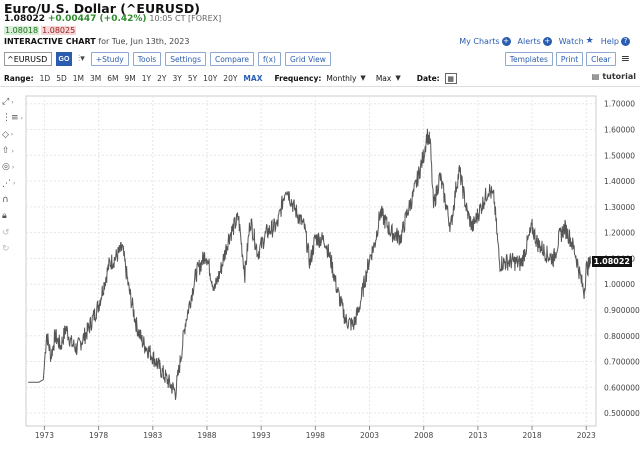  I want to click on tools-button: Tools, so click(147, 59).